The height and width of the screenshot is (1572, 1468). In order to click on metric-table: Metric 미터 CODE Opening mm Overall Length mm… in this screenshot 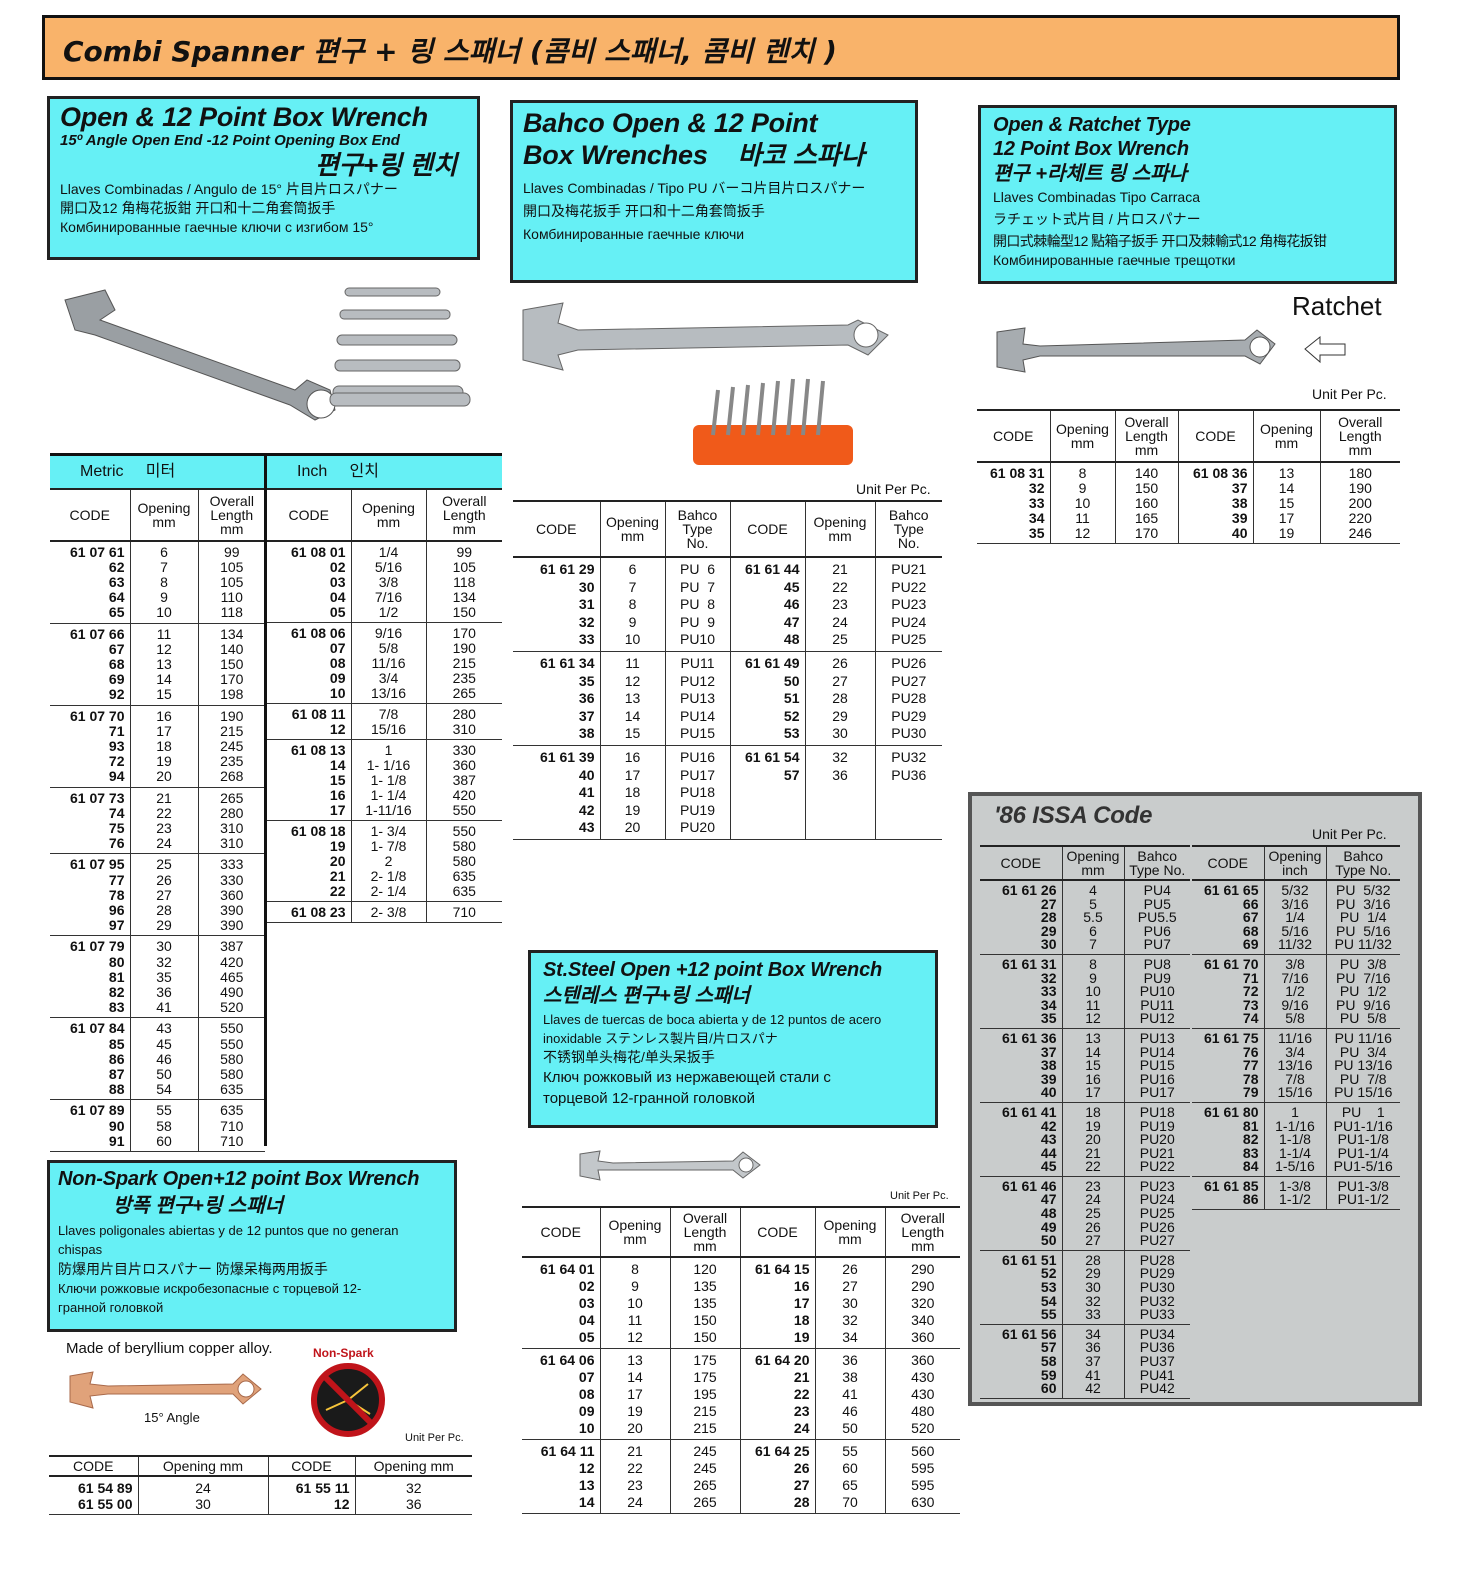, I will do `click(158, 803)`.